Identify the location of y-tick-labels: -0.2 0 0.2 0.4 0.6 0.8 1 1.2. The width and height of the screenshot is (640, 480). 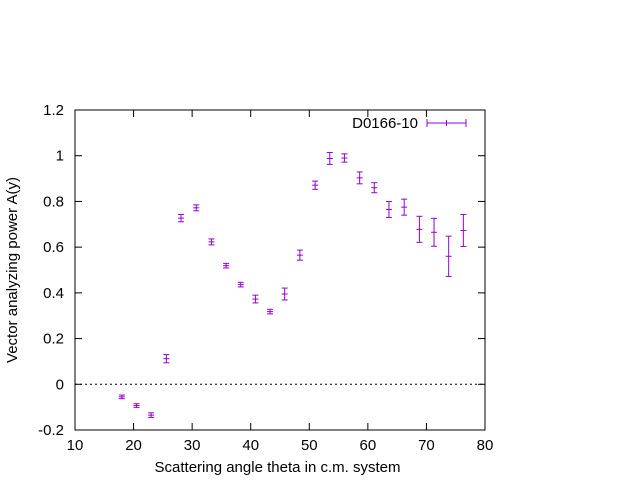
(51, 270).